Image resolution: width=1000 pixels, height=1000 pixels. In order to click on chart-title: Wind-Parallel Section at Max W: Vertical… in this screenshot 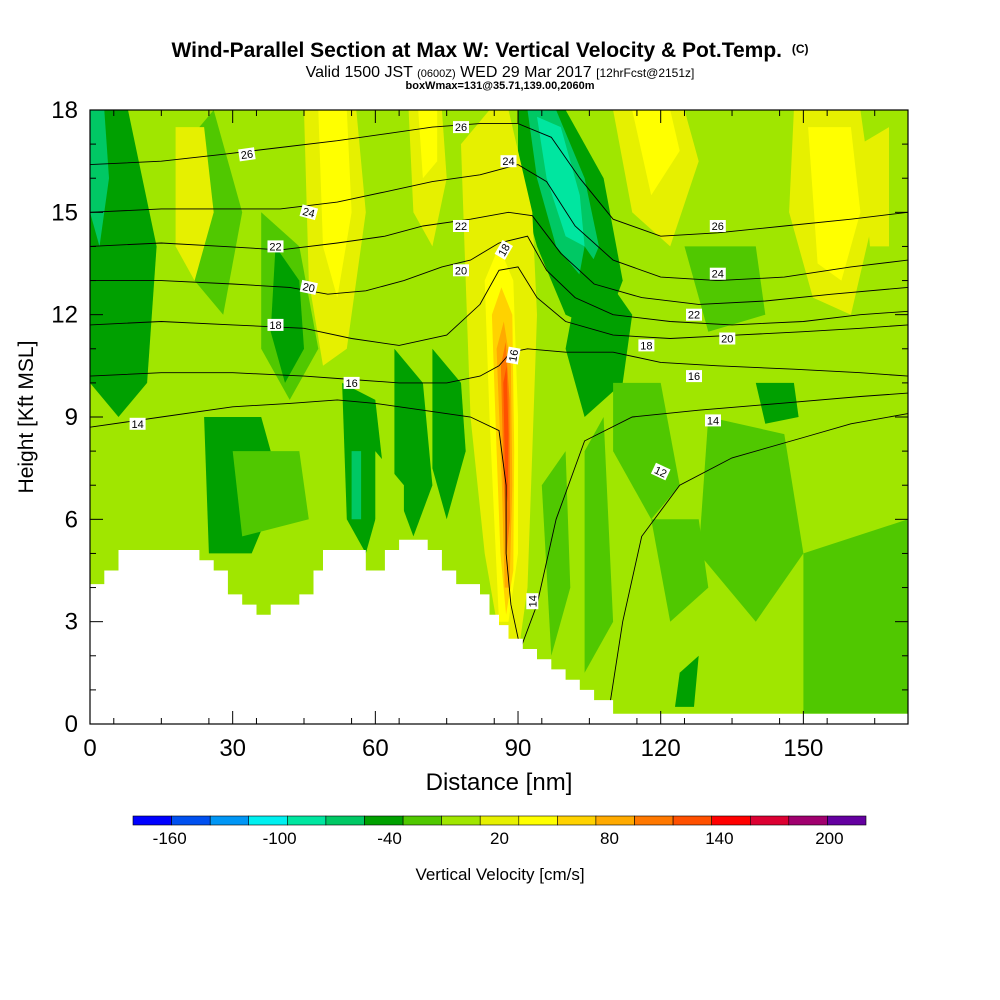, I will do `click(489, 50)`.